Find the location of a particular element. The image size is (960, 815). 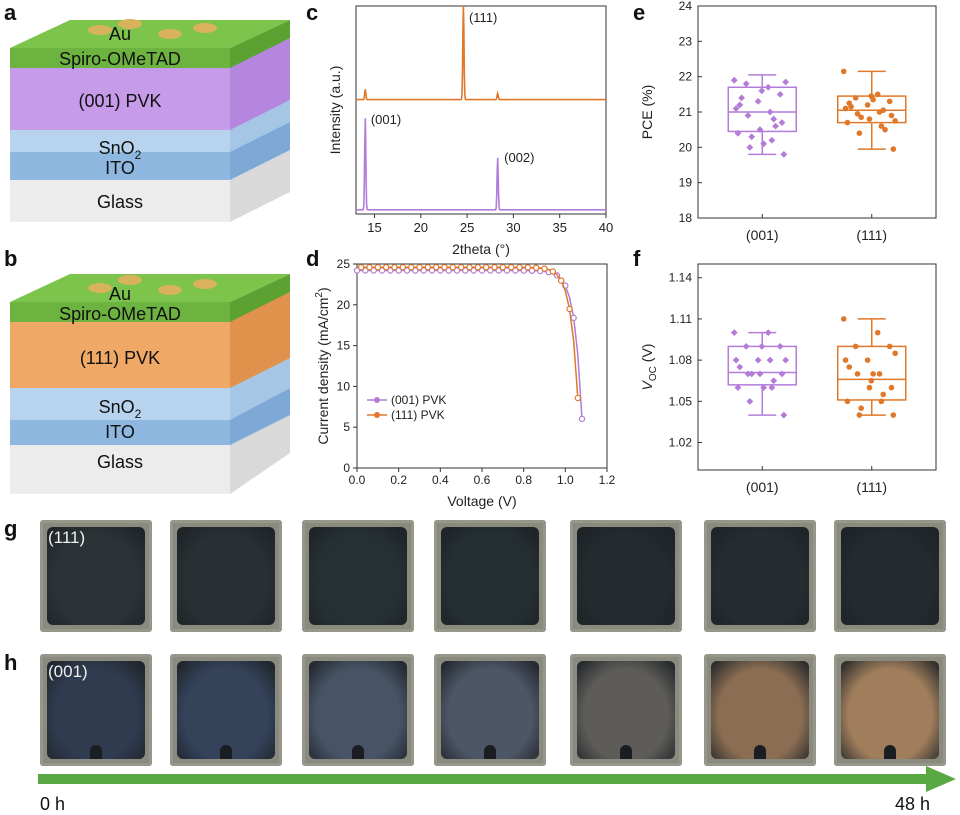

y-axis-label: Intensity (a.u.) is located at coordinates (335, 110).